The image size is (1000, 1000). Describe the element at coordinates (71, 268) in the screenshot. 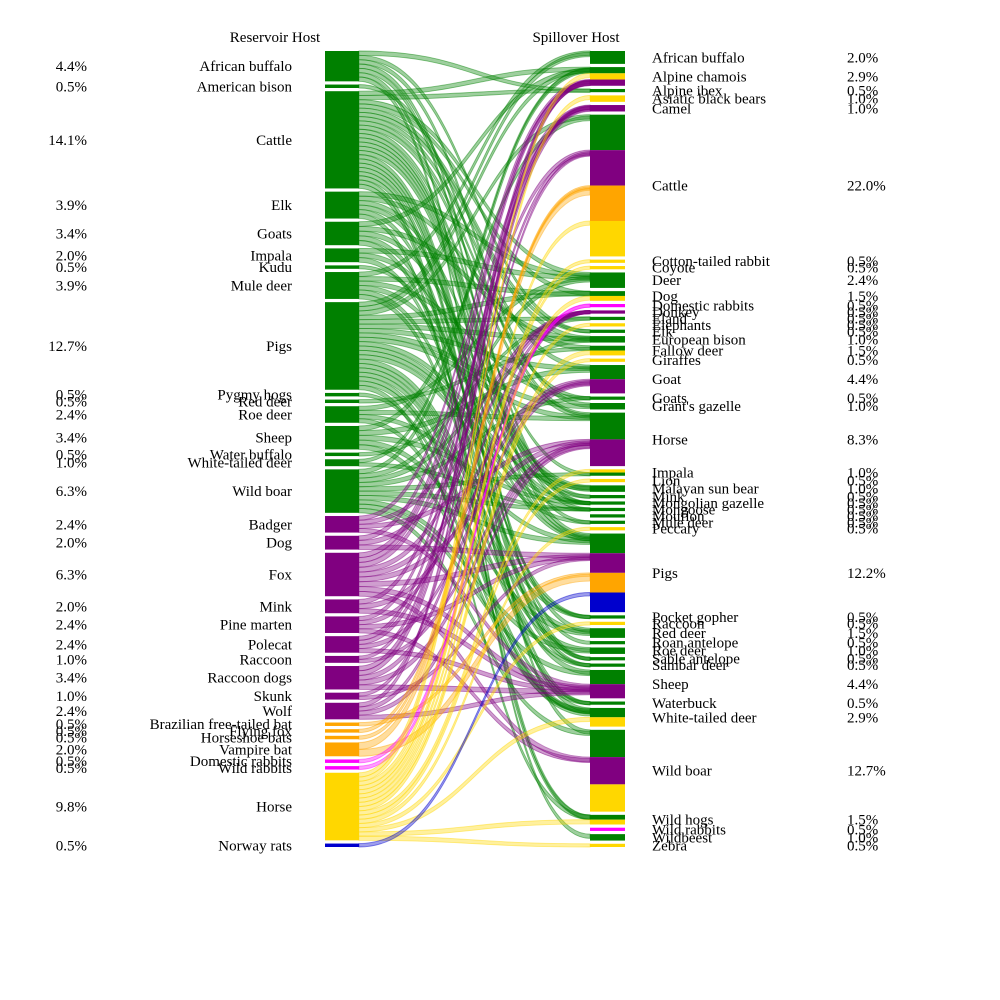

I see `reservoir-pct-kudu: 0.5%` at that location.